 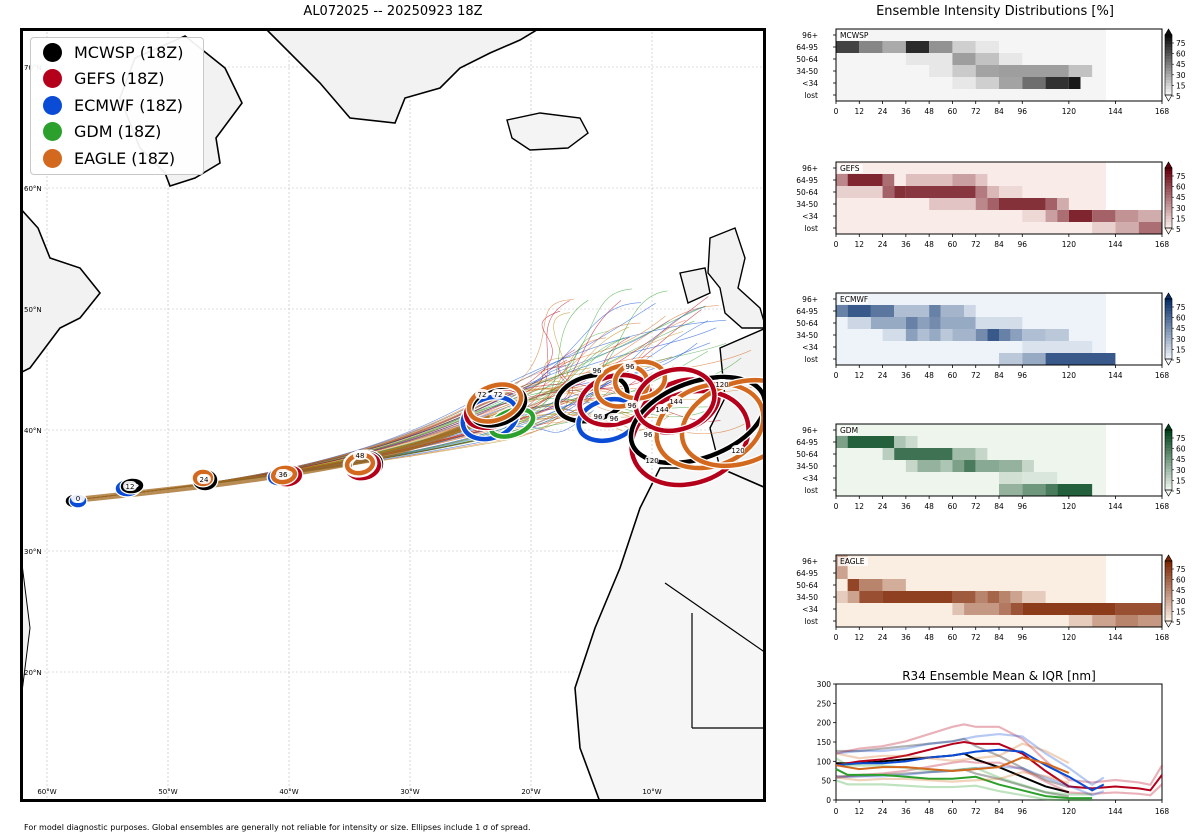 What do you see at coordinates (1181, 187) in the screenshot?
I see `colorbar-tick-label: 60` at bounding box center [1181, 187].